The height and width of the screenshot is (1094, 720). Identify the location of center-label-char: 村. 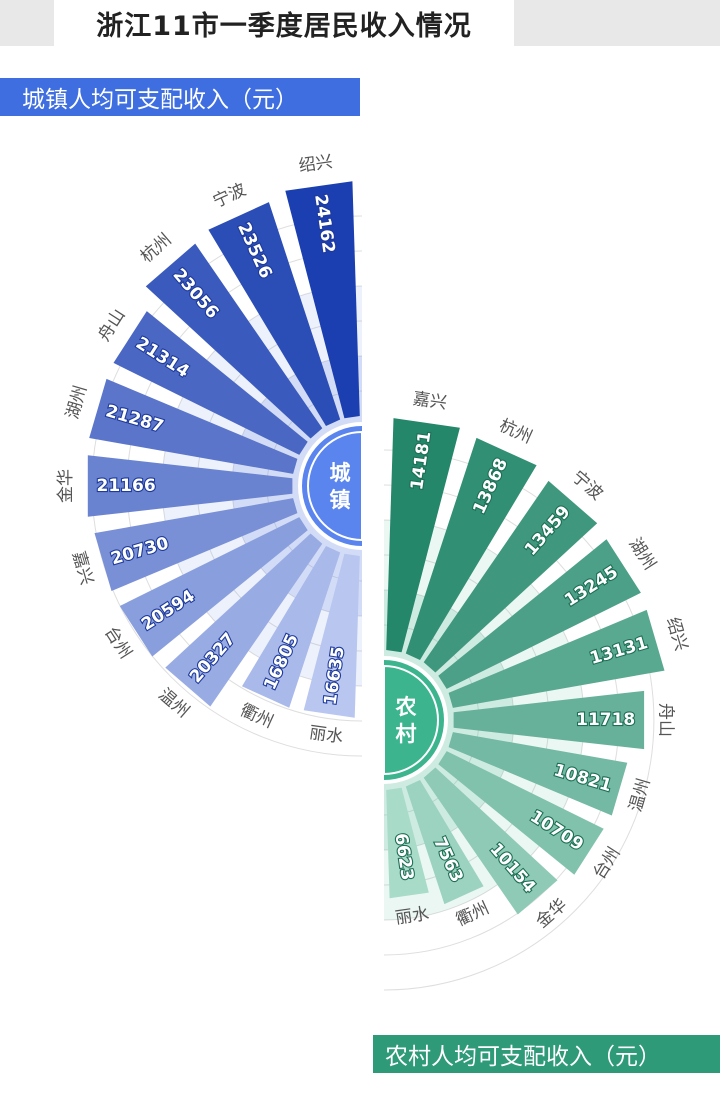
(406, 734).